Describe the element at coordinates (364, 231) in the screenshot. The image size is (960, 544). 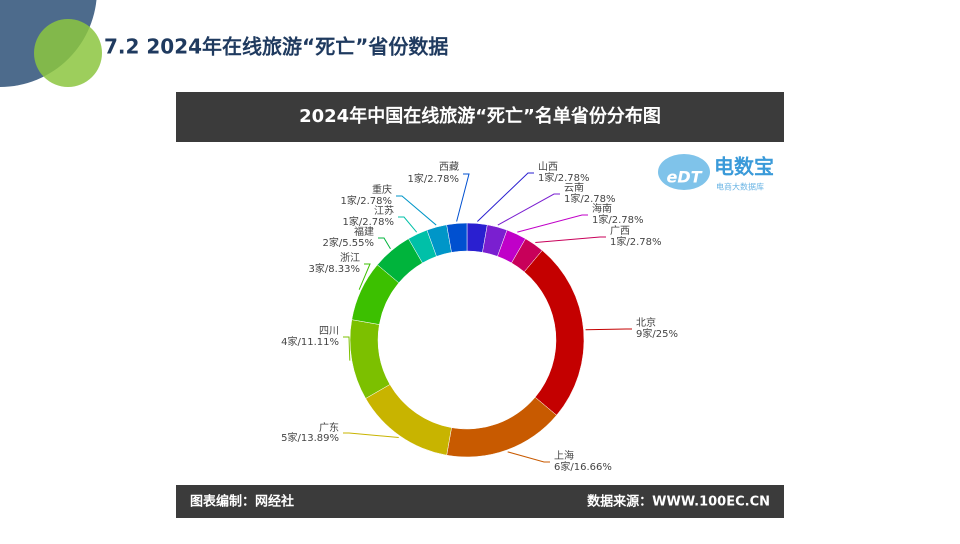
I see `slice-name: 福建` at that location.